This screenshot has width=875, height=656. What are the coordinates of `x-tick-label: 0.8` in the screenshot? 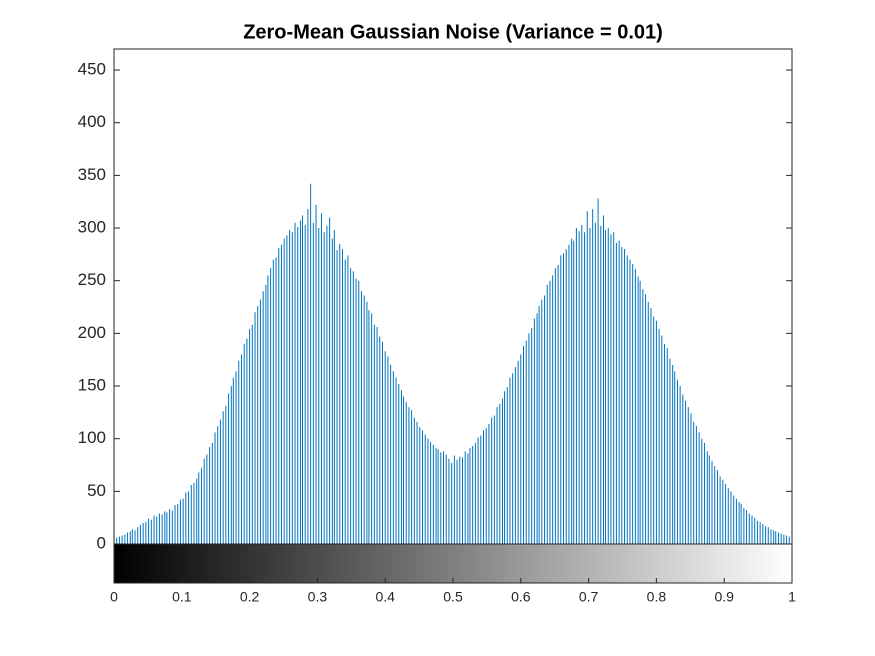 It's located at (657, 597).